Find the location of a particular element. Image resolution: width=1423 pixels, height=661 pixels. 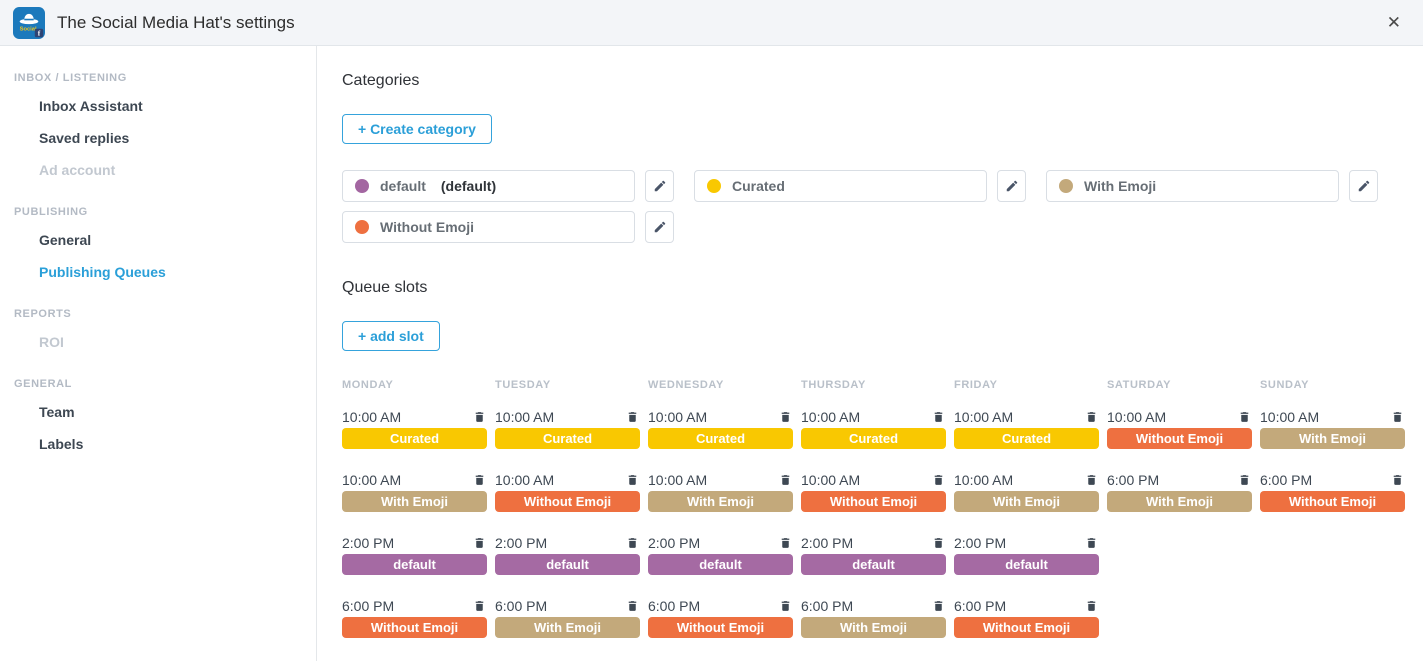

day-header: THURSDAY is located at coordinates (833, 385).